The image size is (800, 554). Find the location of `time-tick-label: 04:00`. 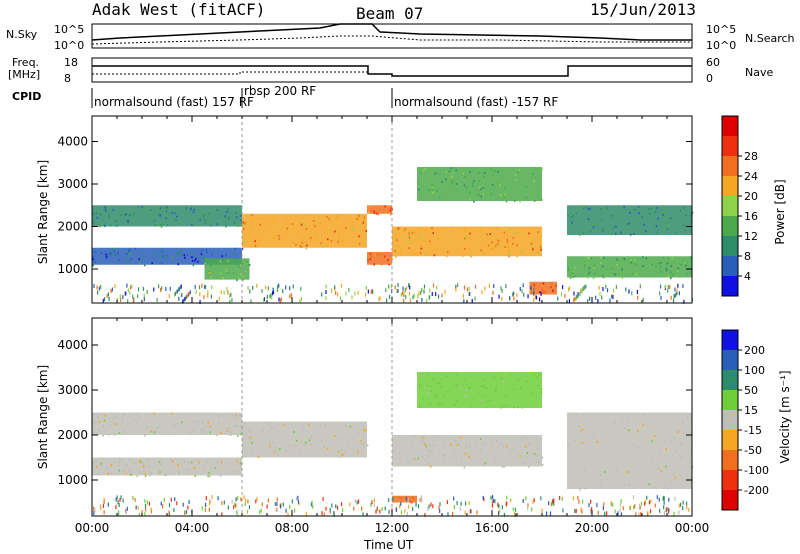

time-tick-label: 04:00 is located at coordinates (192, 528).